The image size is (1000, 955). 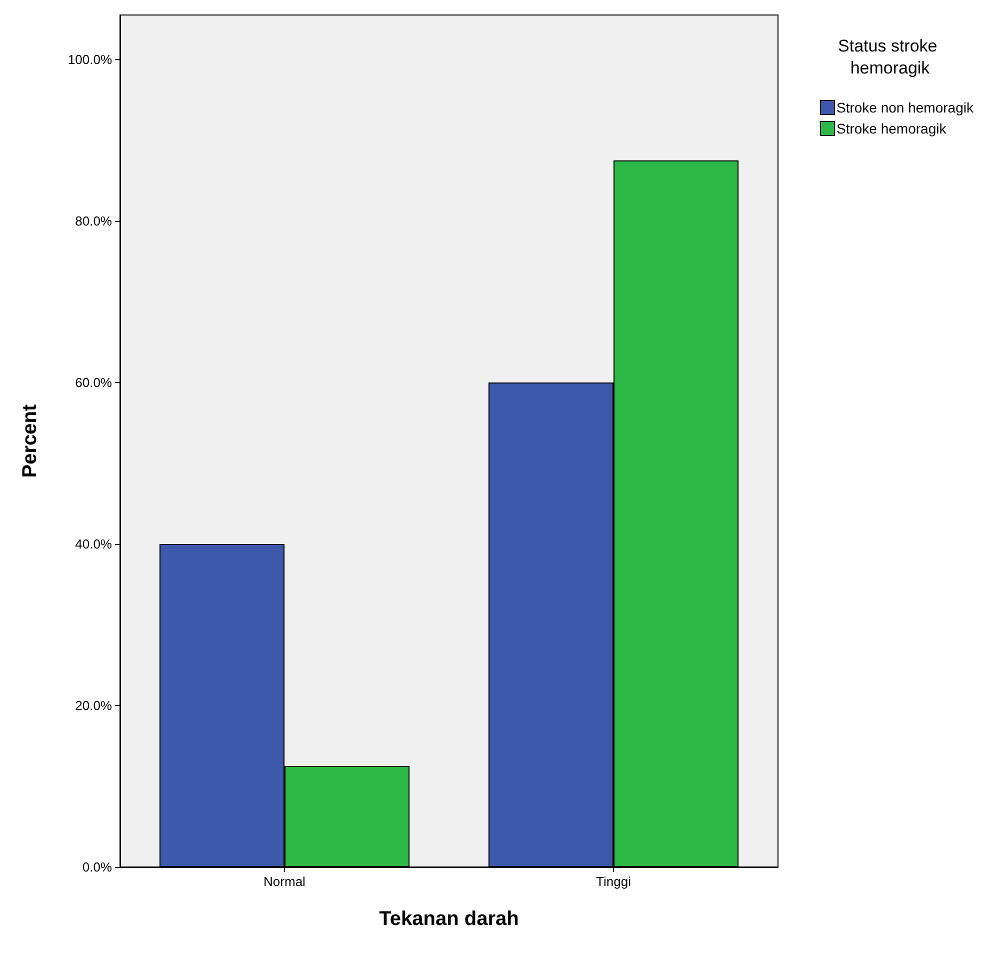 What do you see at coordinates (97, 867) in the screenshot?
I see `y-tick-label: 0.0%` at bounding box center [97, 867].